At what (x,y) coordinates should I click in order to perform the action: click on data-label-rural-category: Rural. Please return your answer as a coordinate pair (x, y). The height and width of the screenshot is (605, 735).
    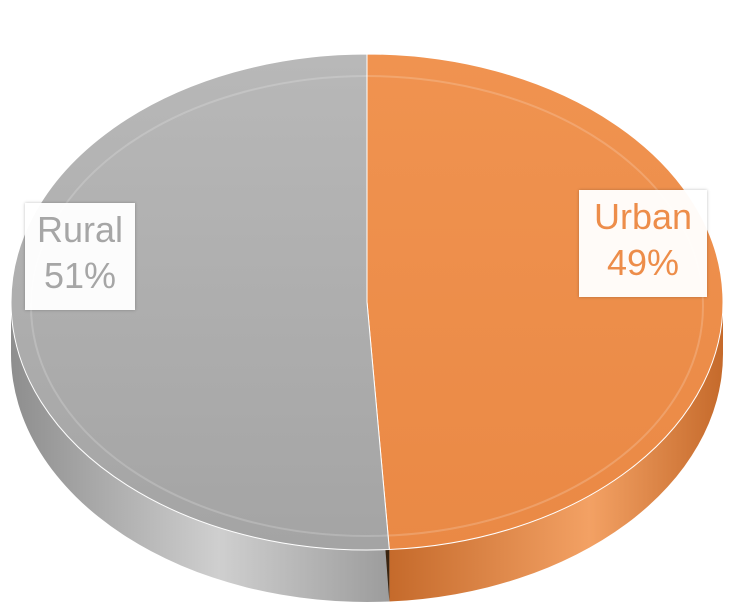
    Looking at the image, I should click on (80, 229).